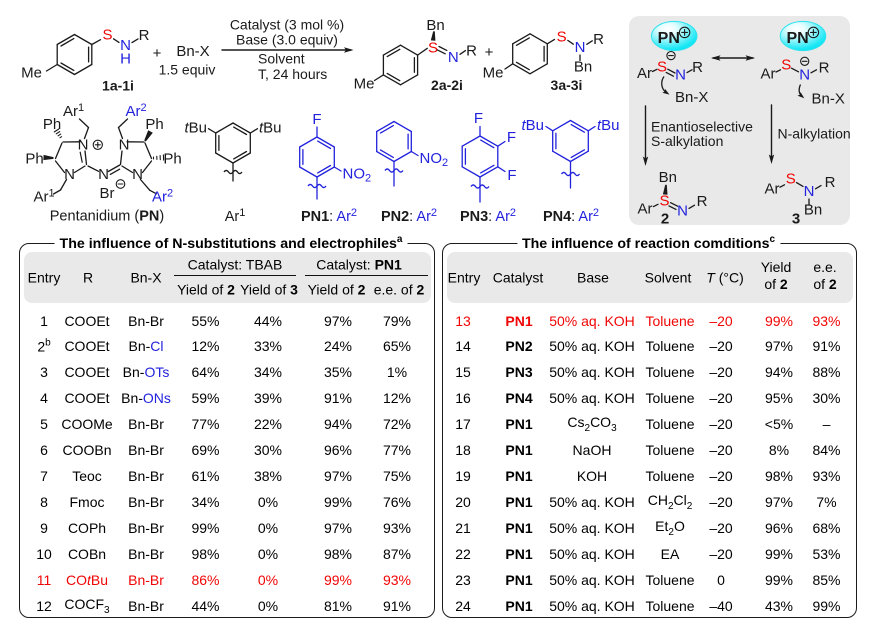 This screenshot has height=627, width=877. I want to click on svg-text: S-alkylation, so click(687, 141).